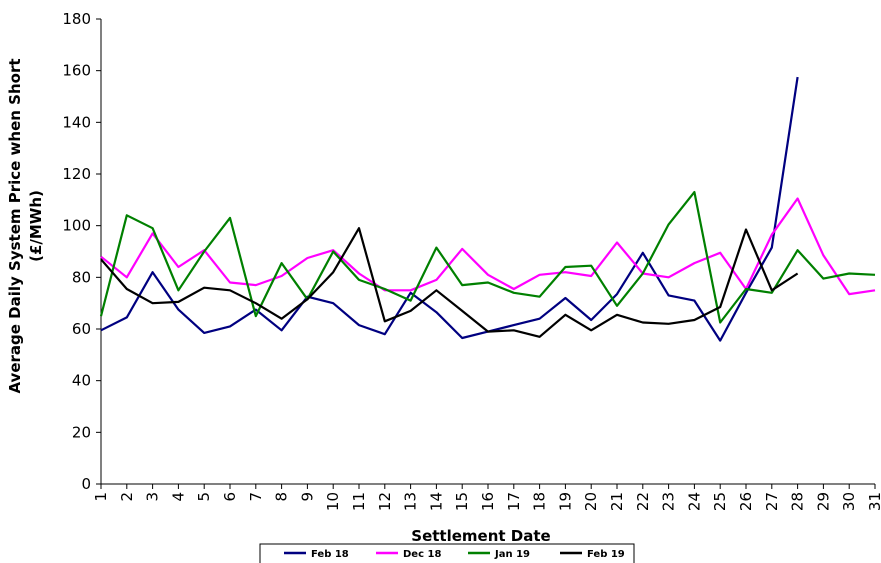 This screenshot has width=881, height=563. Describe the element at coordinates (873, 501) in the screenshot. I see `x-tick-label: 31` at that location.